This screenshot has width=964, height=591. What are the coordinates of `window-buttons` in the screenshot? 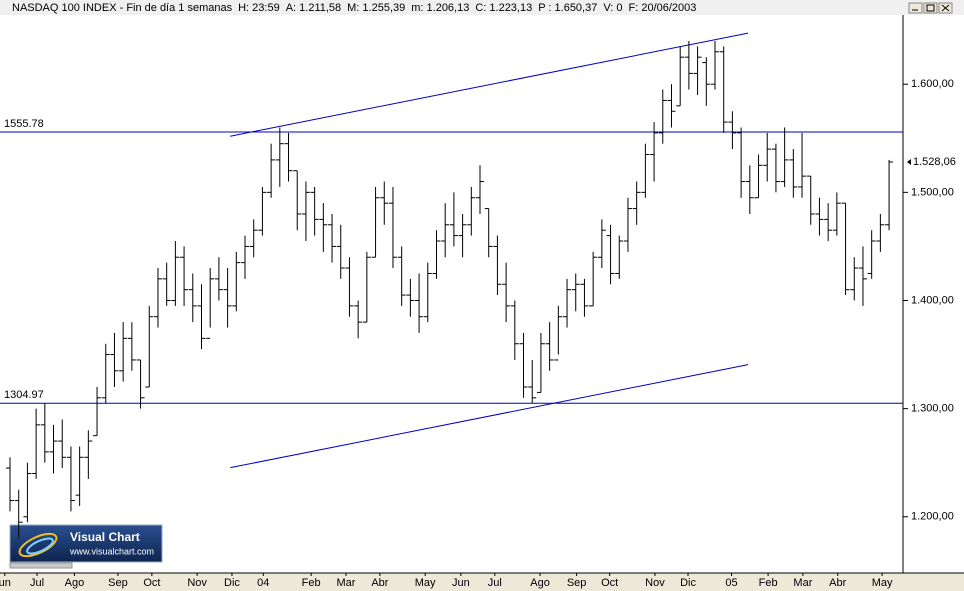 It's located at (930, 8).